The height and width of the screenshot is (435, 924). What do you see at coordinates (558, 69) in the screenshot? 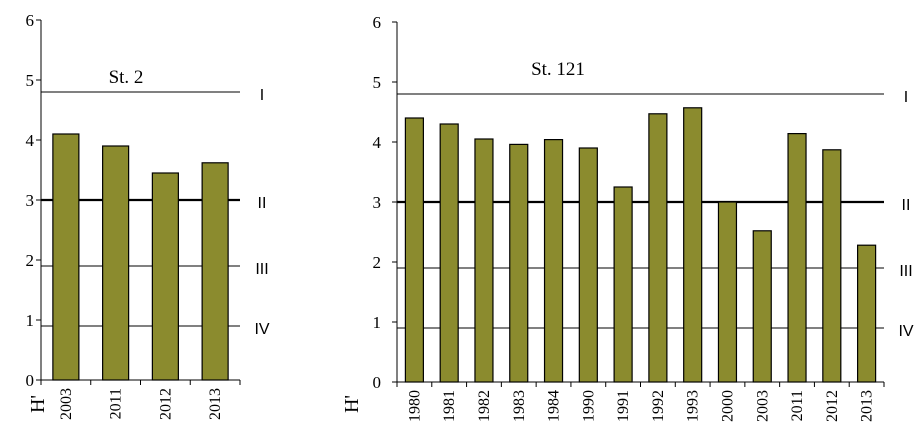
I see `chart-title: St. 121` at bounding box center [558, 69].